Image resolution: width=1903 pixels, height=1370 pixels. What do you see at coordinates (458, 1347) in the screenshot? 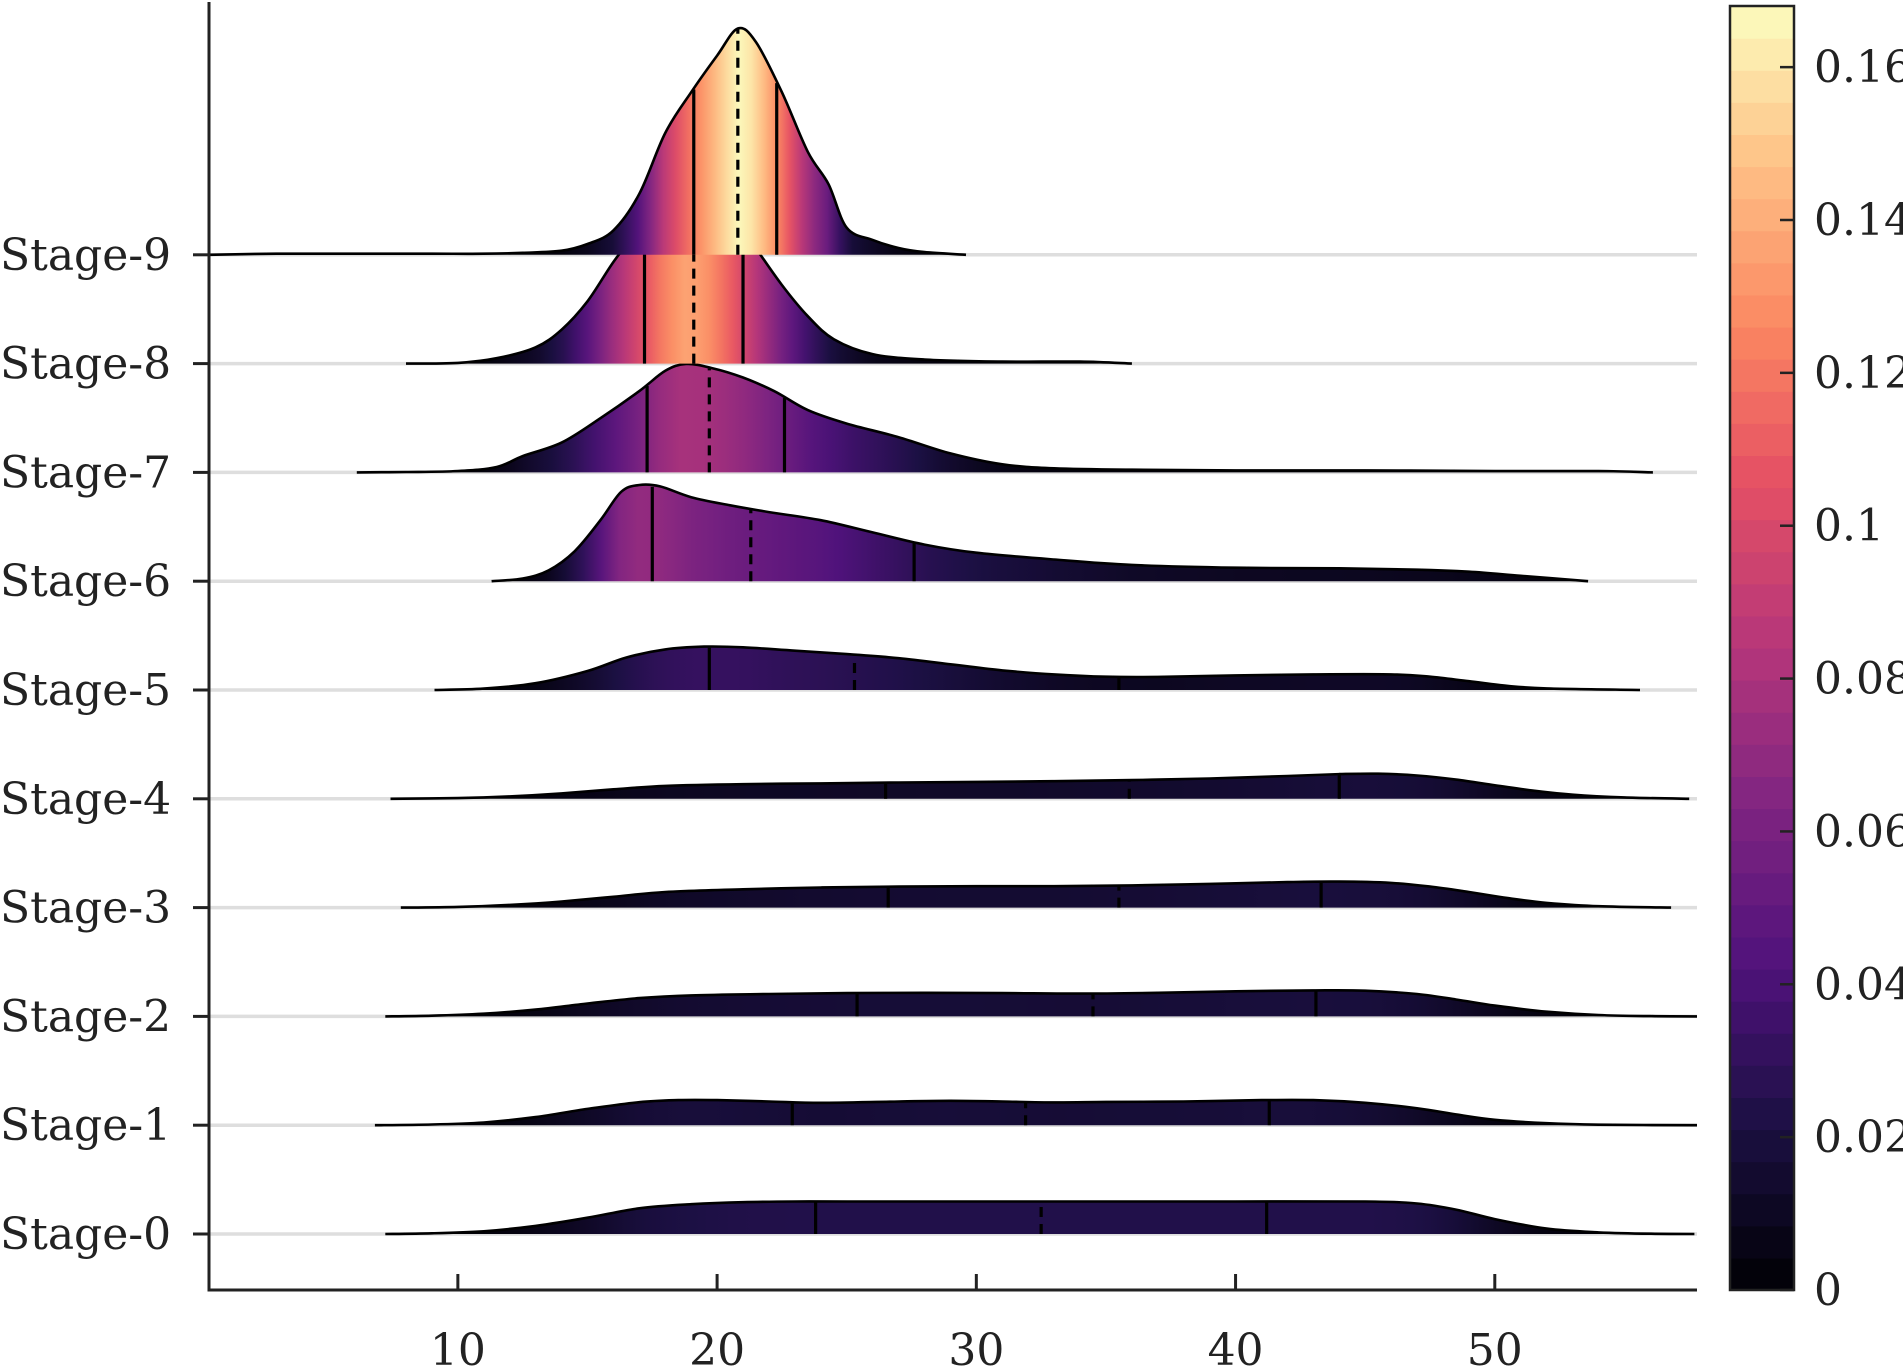
I see `x-tick-label: 10` at bounding box center [458, 1347].